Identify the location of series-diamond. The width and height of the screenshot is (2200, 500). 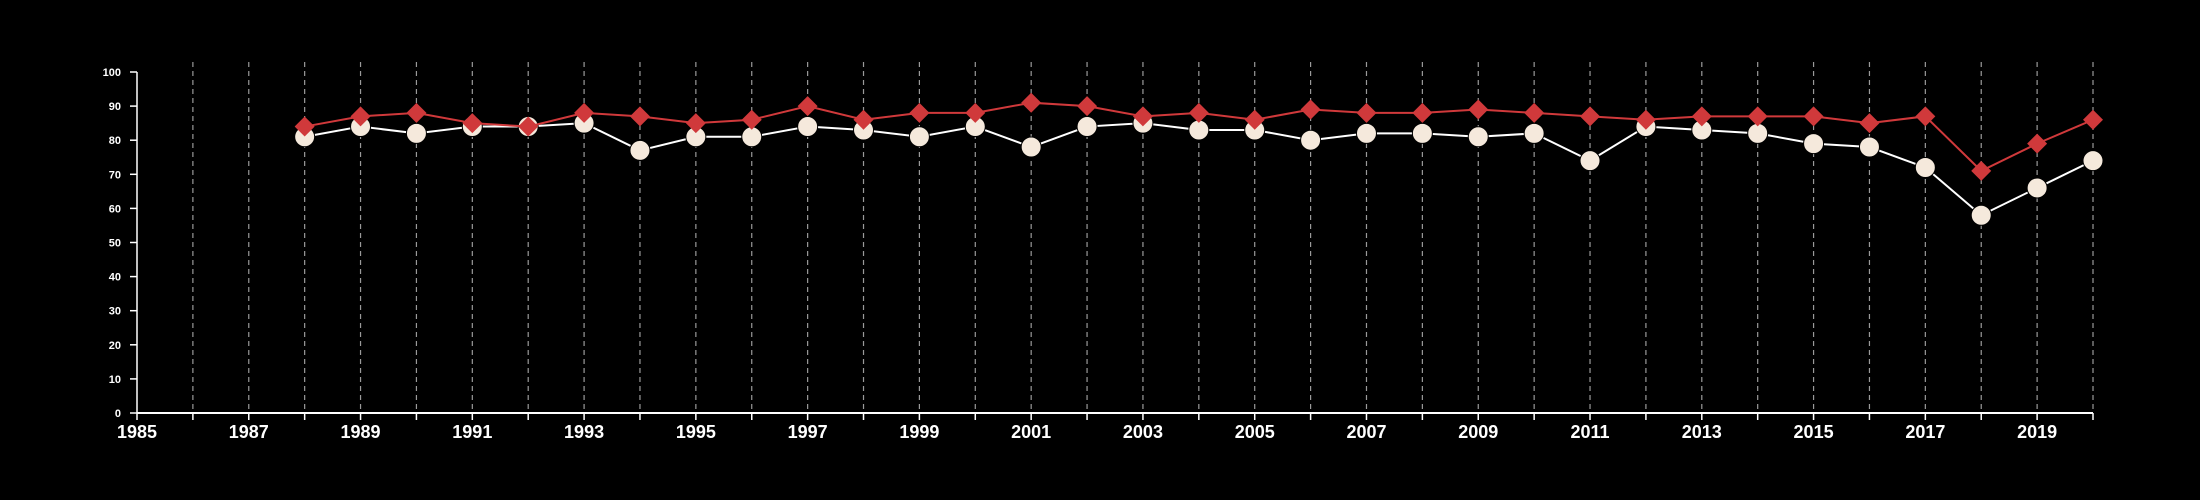
(1198, 136).